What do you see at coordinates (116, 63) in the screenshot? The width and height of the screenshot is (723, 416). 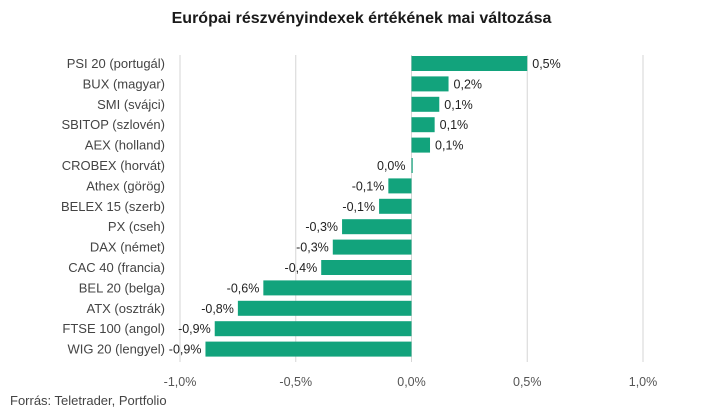 I see `category-label: PSI 20 (portugál)` at bounding box center [116, 63].